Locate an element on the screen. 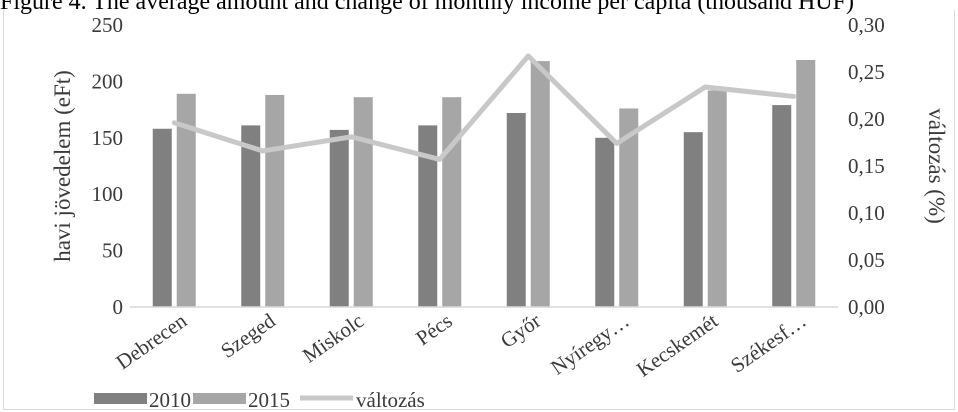 This screenshot has width=958, height=412. legend-swatch-2010 is located at coordinates (120, 398).